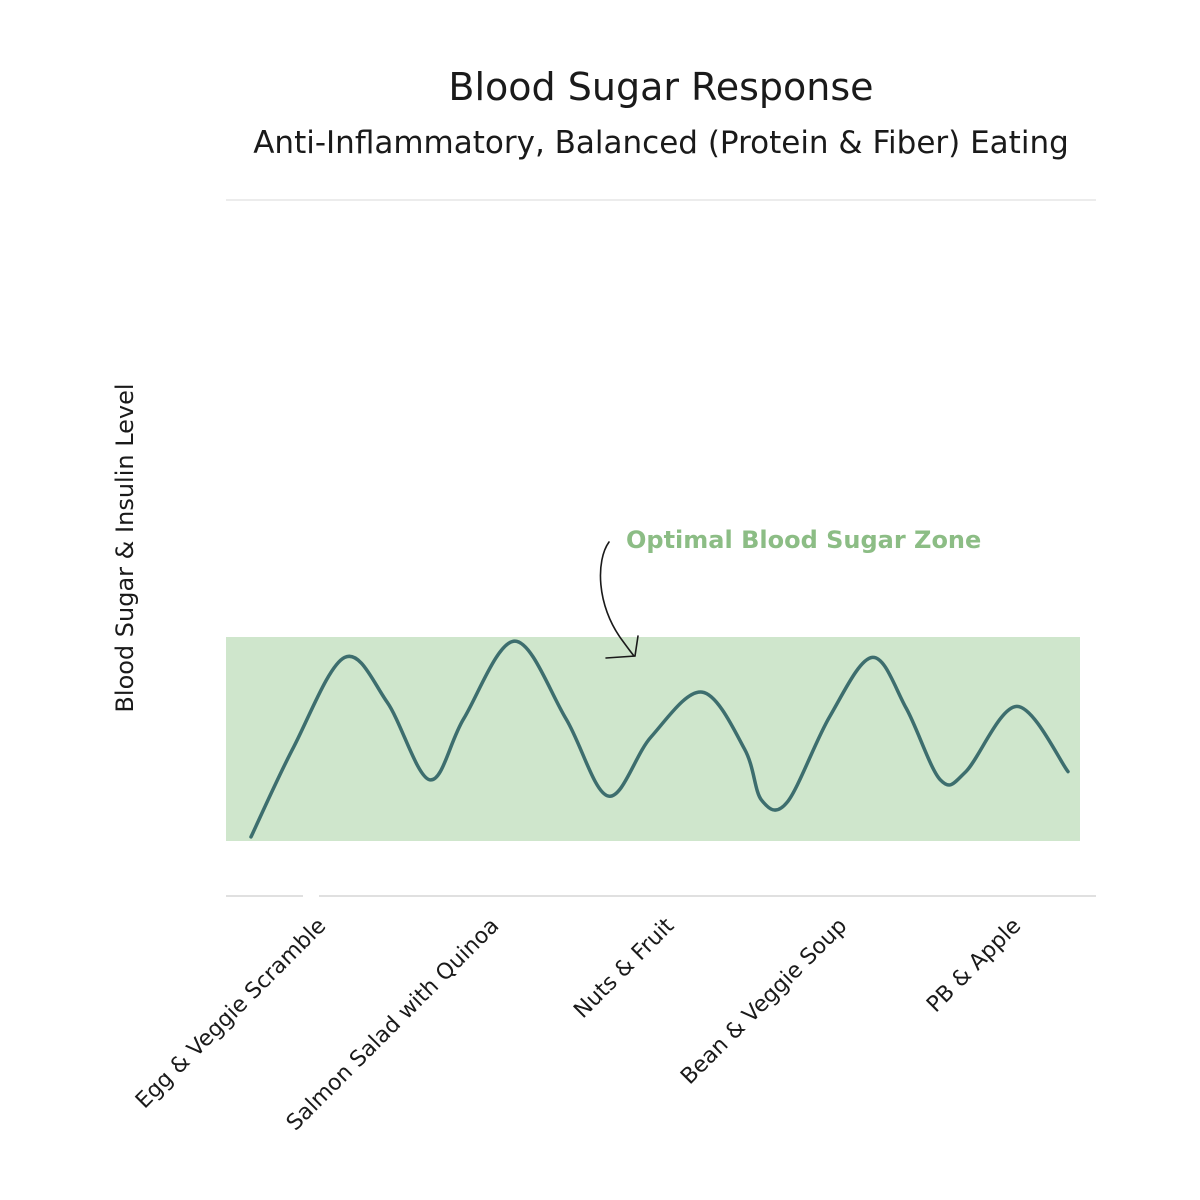  What do you see at coordinates (659, 739) in the screenshot?
I see `series-line` at bounding box center [659, 739].